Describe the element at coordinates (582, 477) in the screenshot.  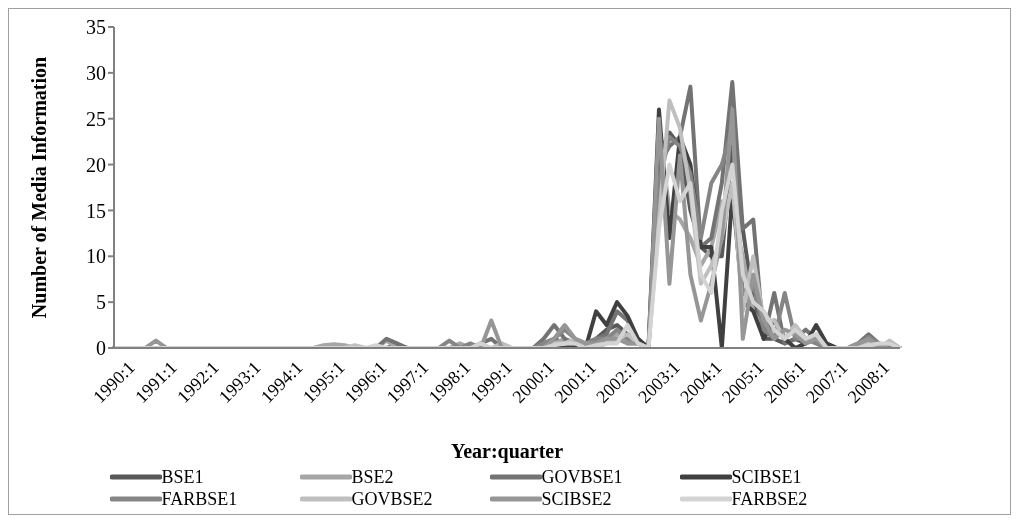
I see `legend-label: GOVBSE1` at that location.